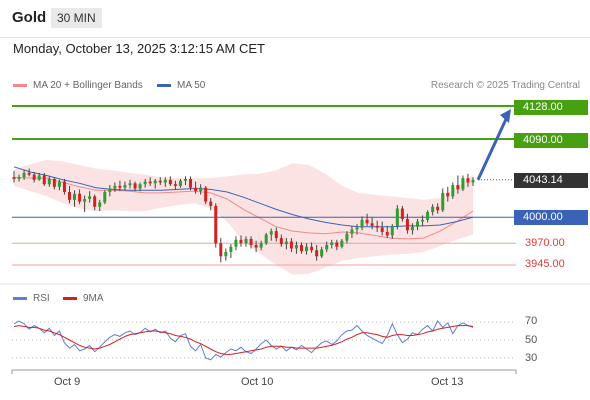 Image resolution: width=590 pixels, height=400 pixels. Describe the element at coordinates (551, 140) in the screenshot. I see `resistance-1-label: 4090.00` at that location.